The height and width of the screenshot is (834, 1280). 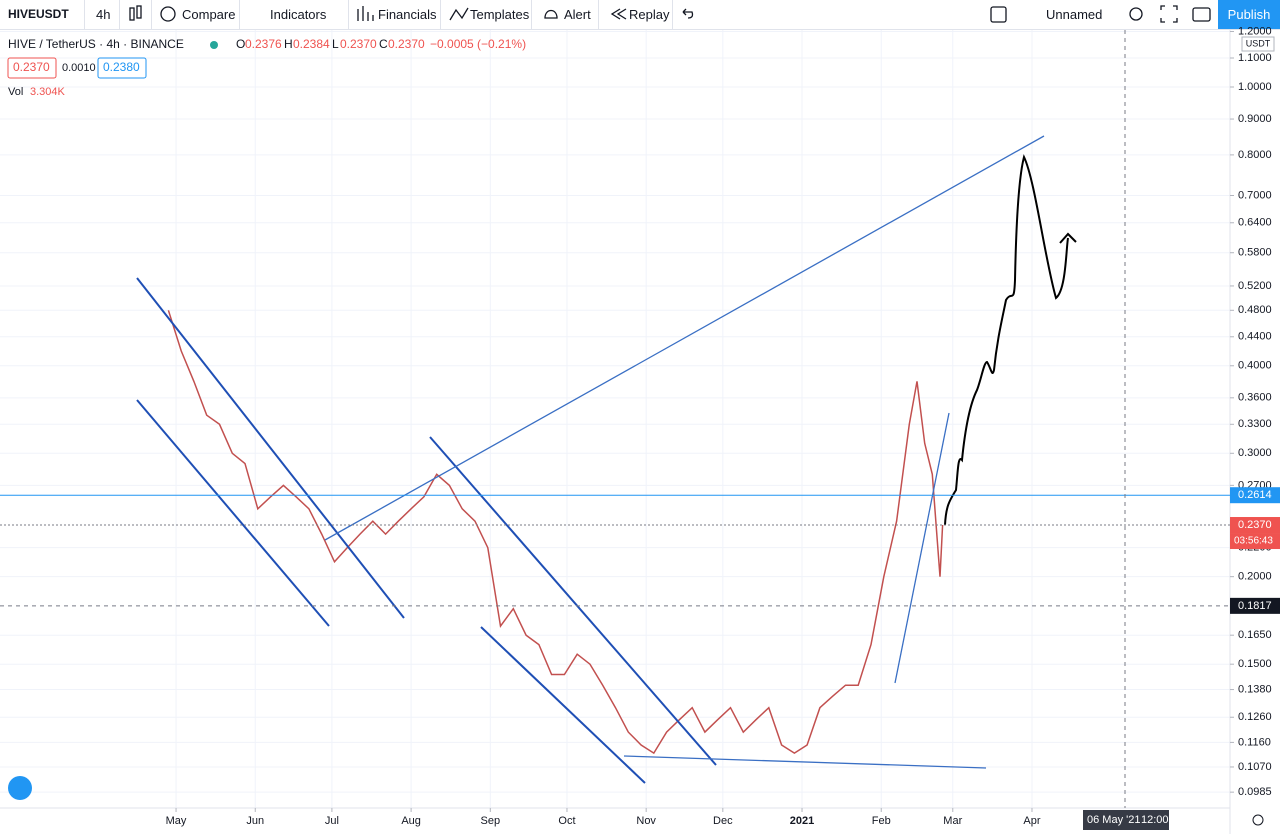 I want to click on x-tick-label: Jun, so click(x=255, y=821).